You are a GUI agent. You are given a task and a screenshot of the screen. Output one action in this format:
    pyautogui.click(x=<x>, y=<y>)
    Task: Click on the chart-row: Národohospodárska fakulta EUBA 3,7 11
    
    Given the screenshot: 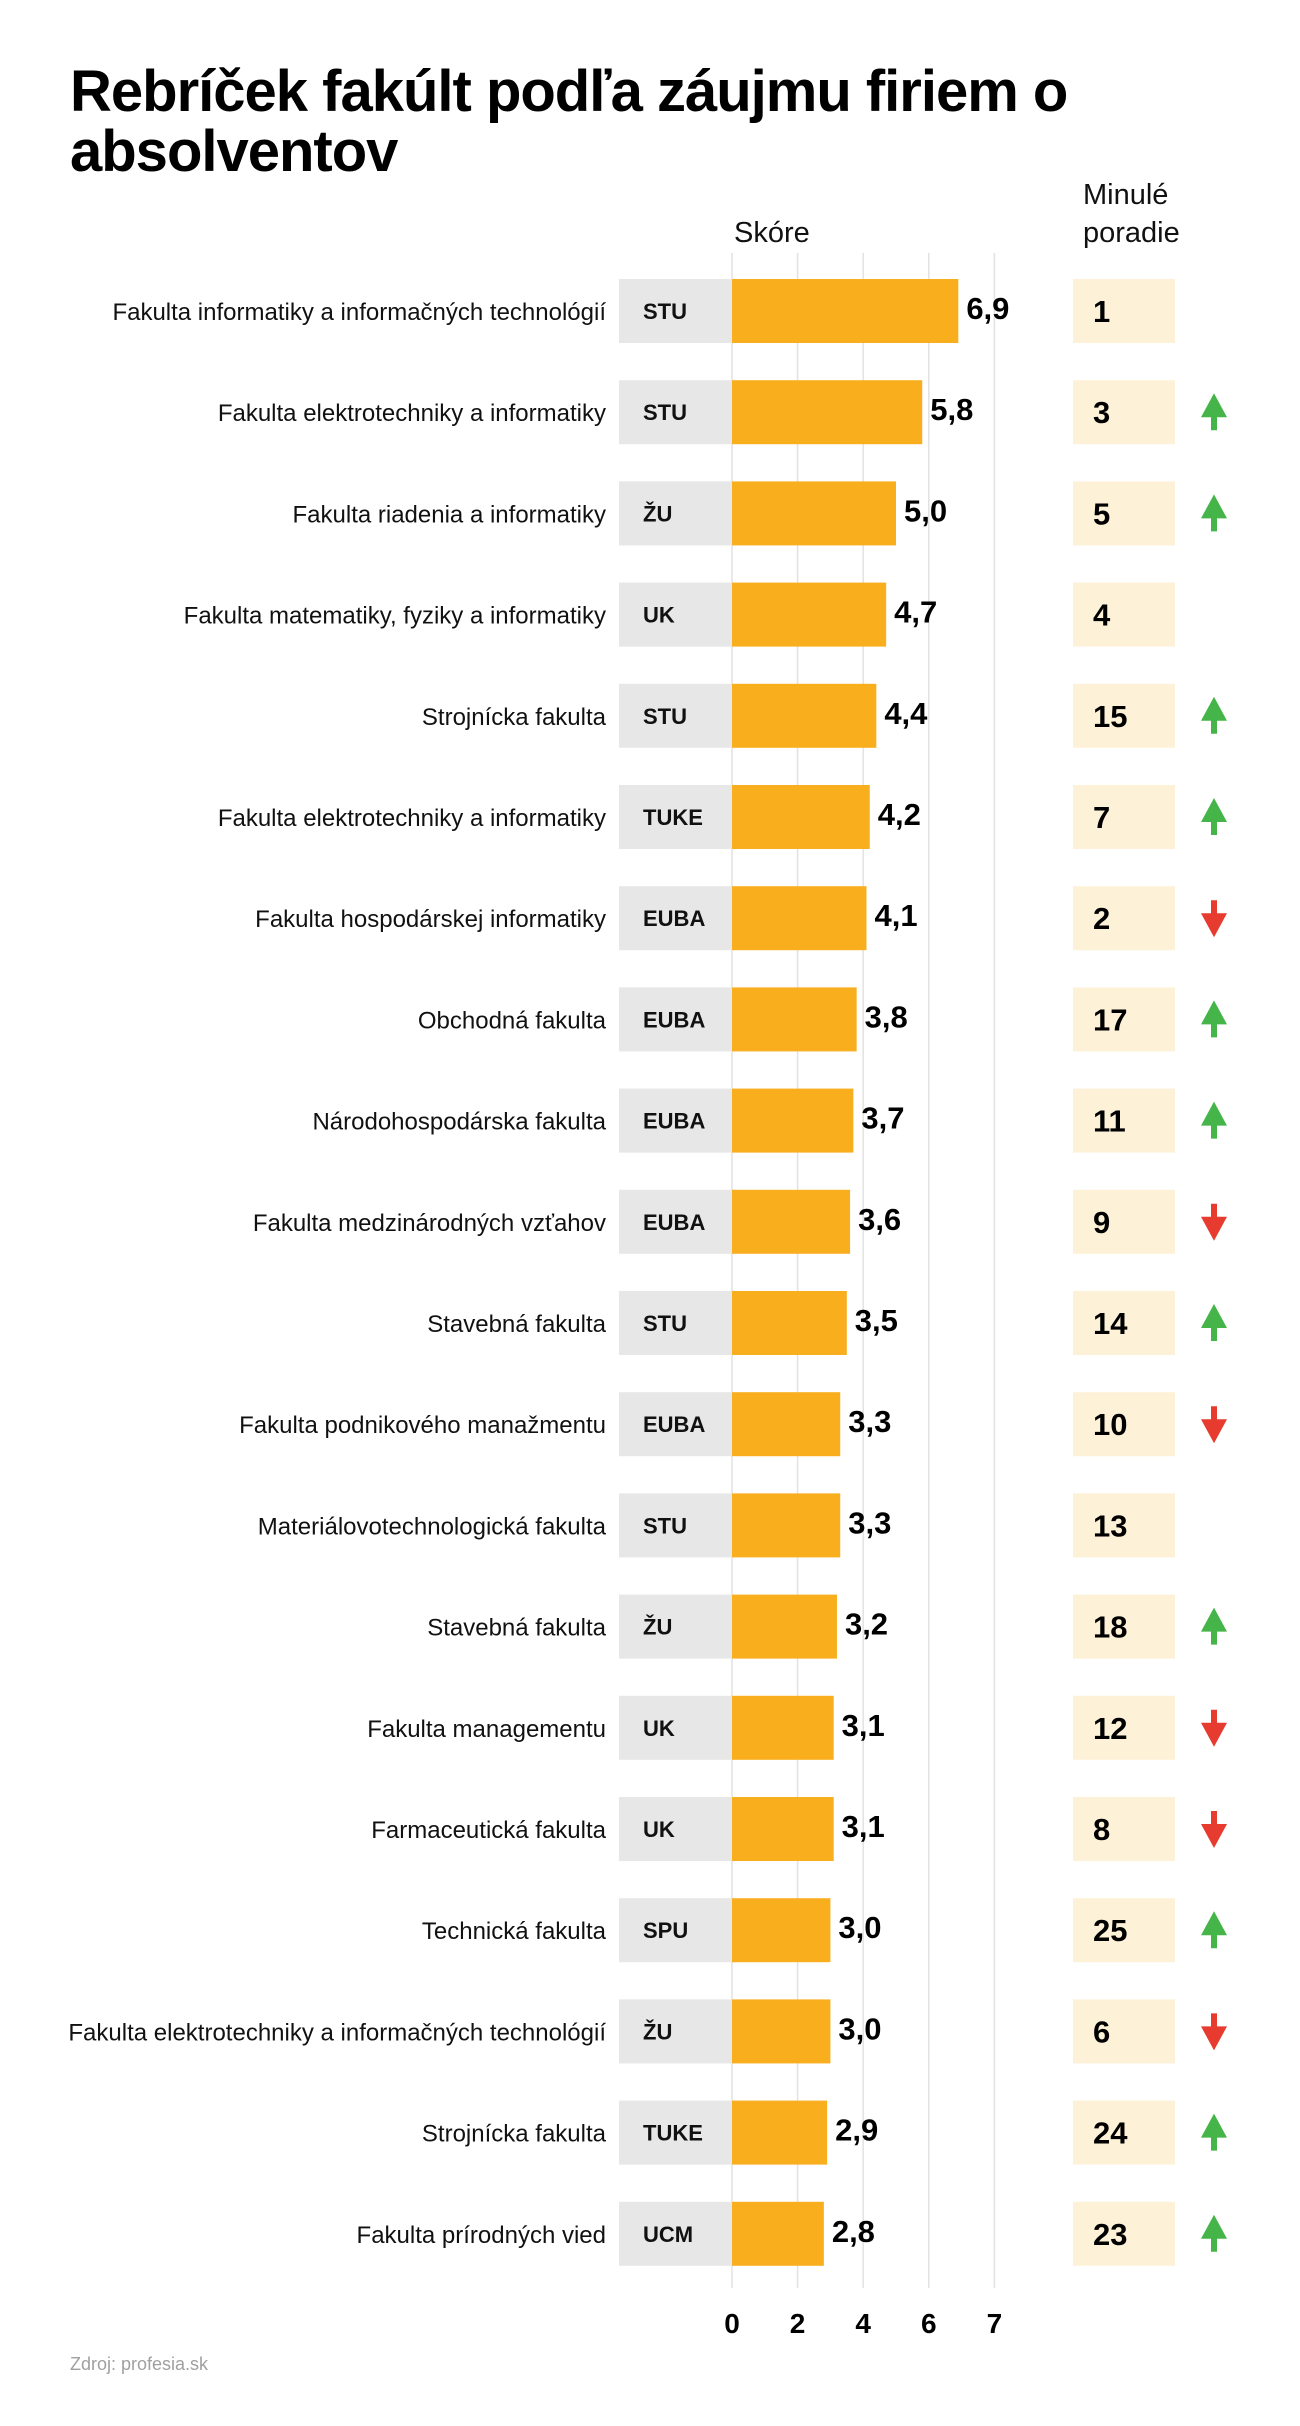 What is the action you would take?
    pyautogui.click(x=769, y=1120)
    